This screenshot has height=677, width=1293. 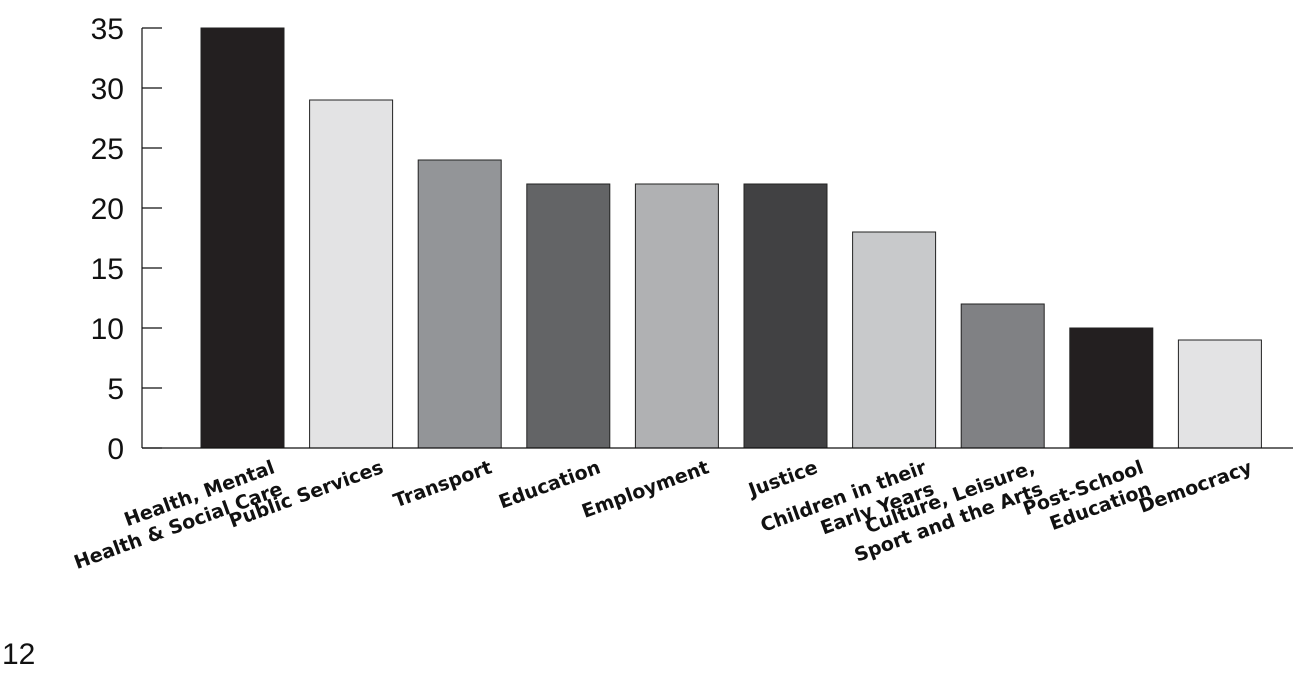 What do you see at coordinates (107, 329) in the screenshot?
I see `y-tick-label: 10` at bounding box center [107, 329].